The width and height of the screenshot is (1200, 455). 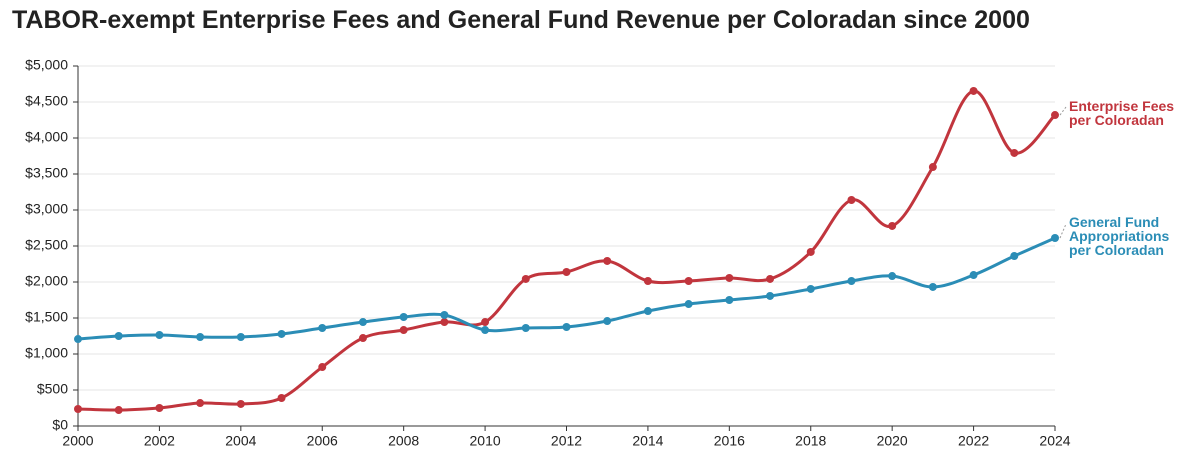 What do you see at coordinates (60, 425) in the screenshot?
I see `y-tick-label: $0` at bounding box center [60, 425].